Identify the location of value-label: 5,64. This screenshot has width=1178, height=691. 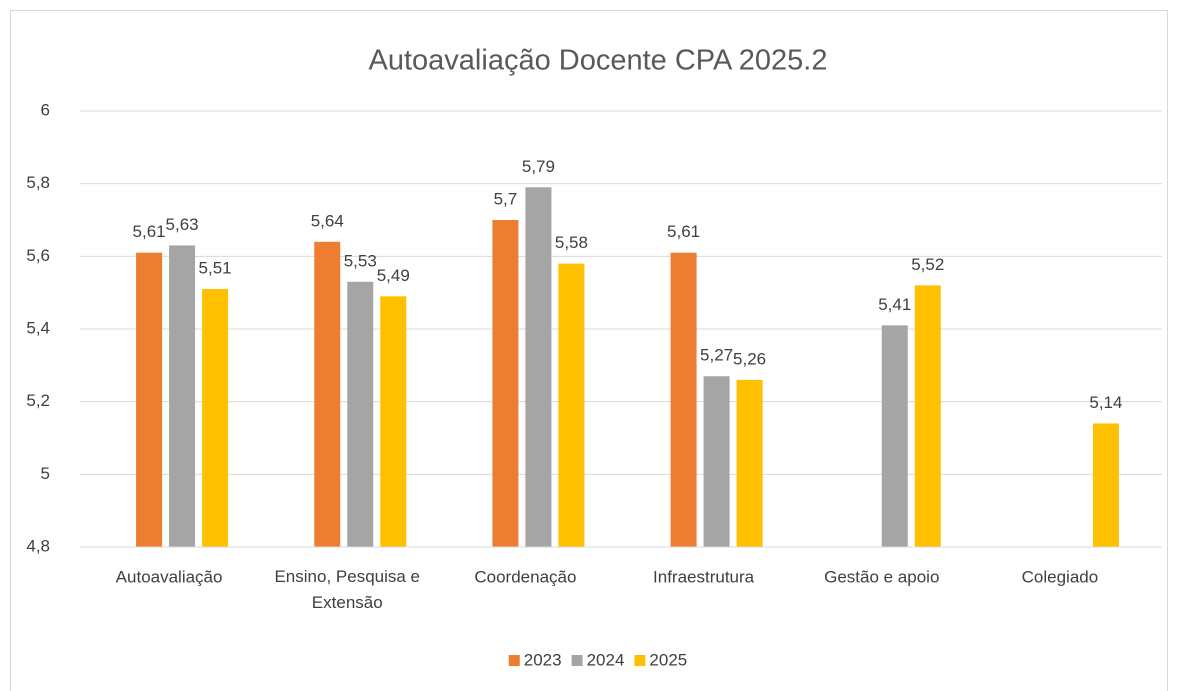
(327, 220).